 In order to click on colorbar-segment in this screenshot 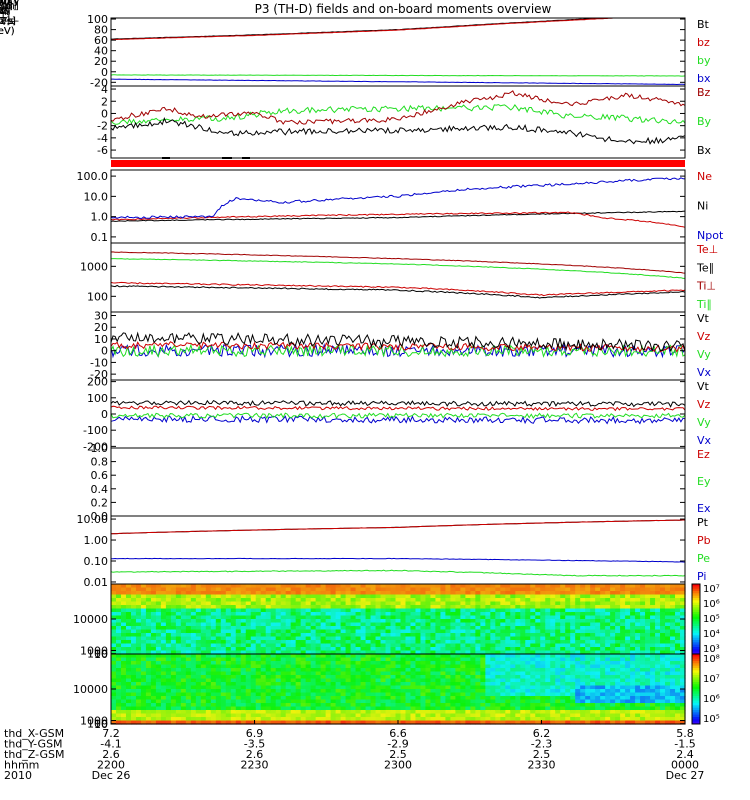, I will do `click(696, 613)`.